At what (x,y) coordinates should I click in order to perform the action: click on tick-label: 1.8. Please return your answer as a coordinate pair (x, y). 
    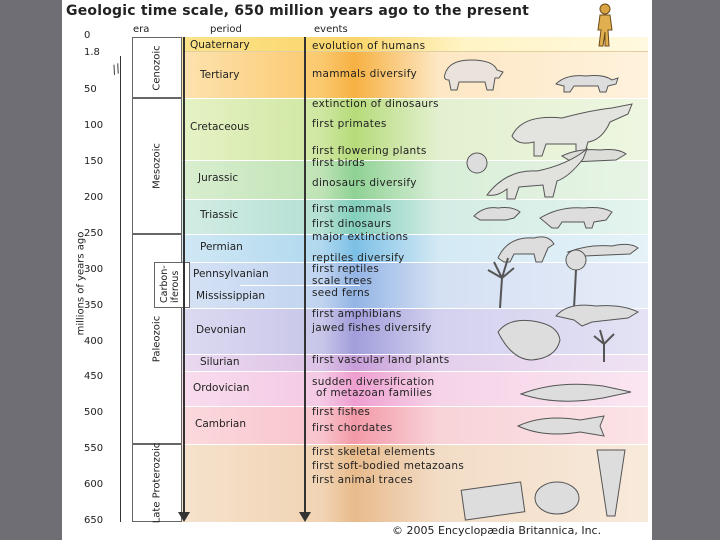
    Looking at the image, I should click on (92, 52).